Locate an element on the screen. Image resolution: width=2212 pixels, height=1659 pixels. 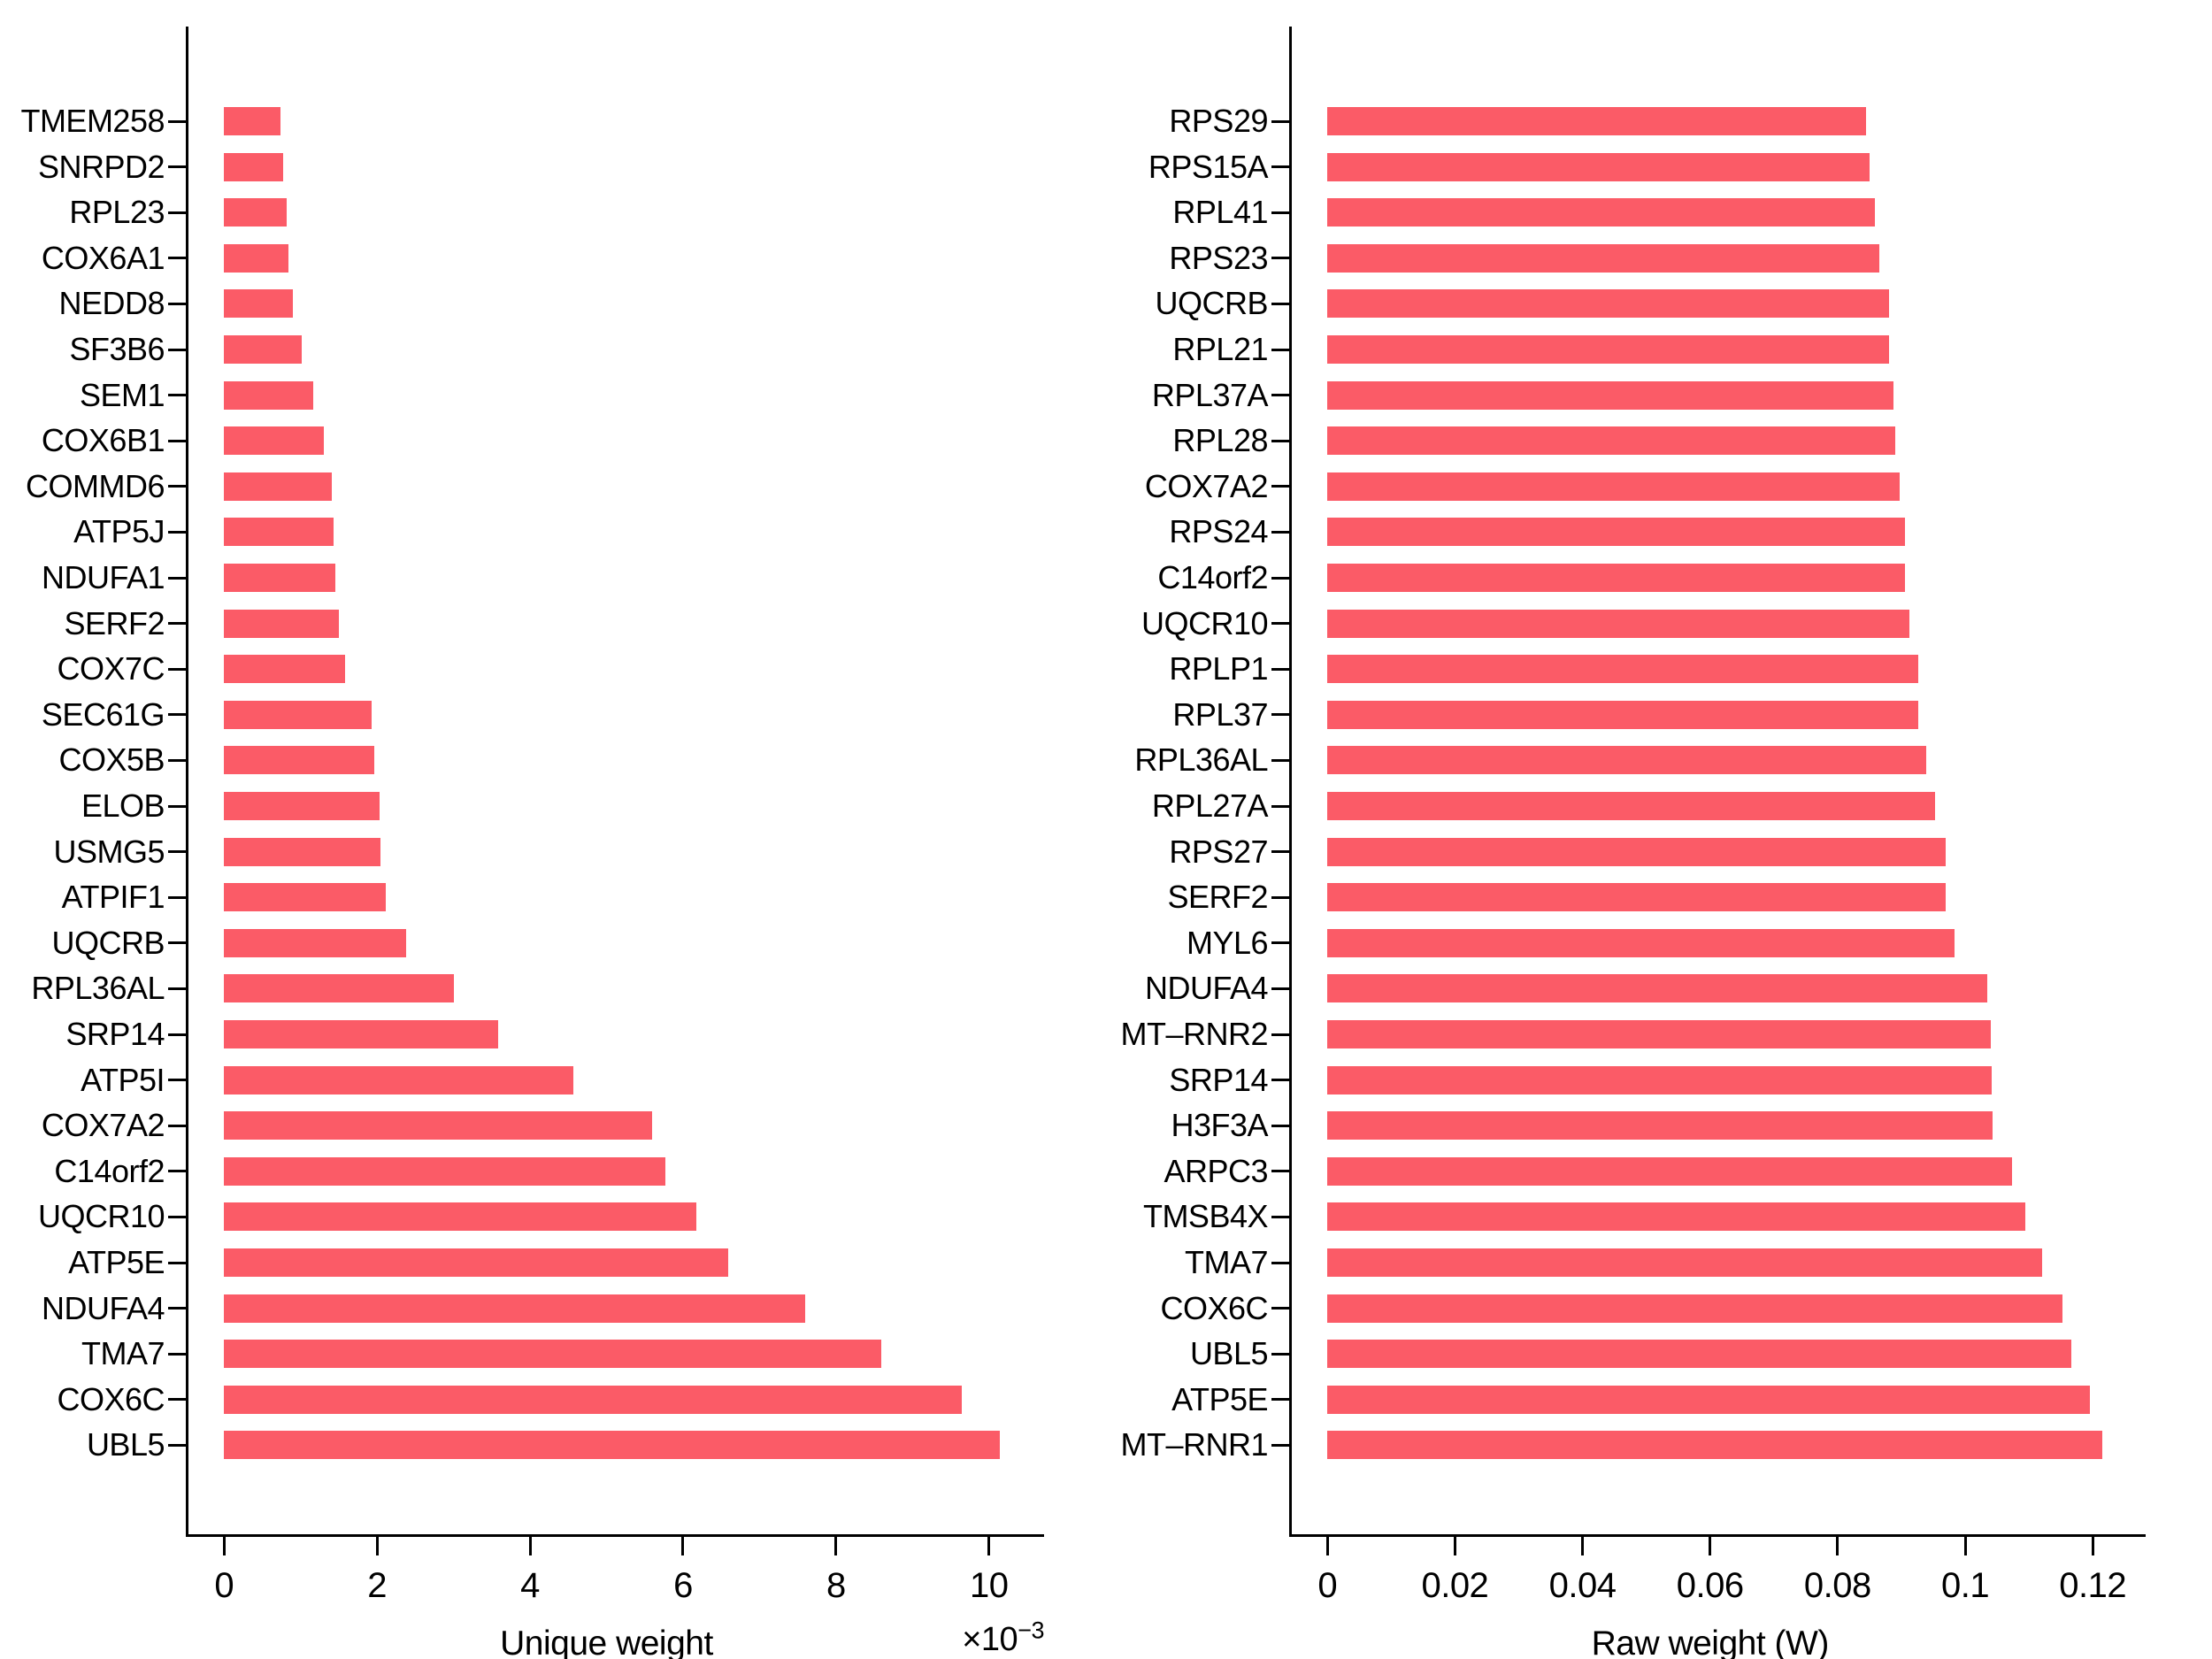
y-category-label: NDUFA4 is located at coordinates (1206, 989).